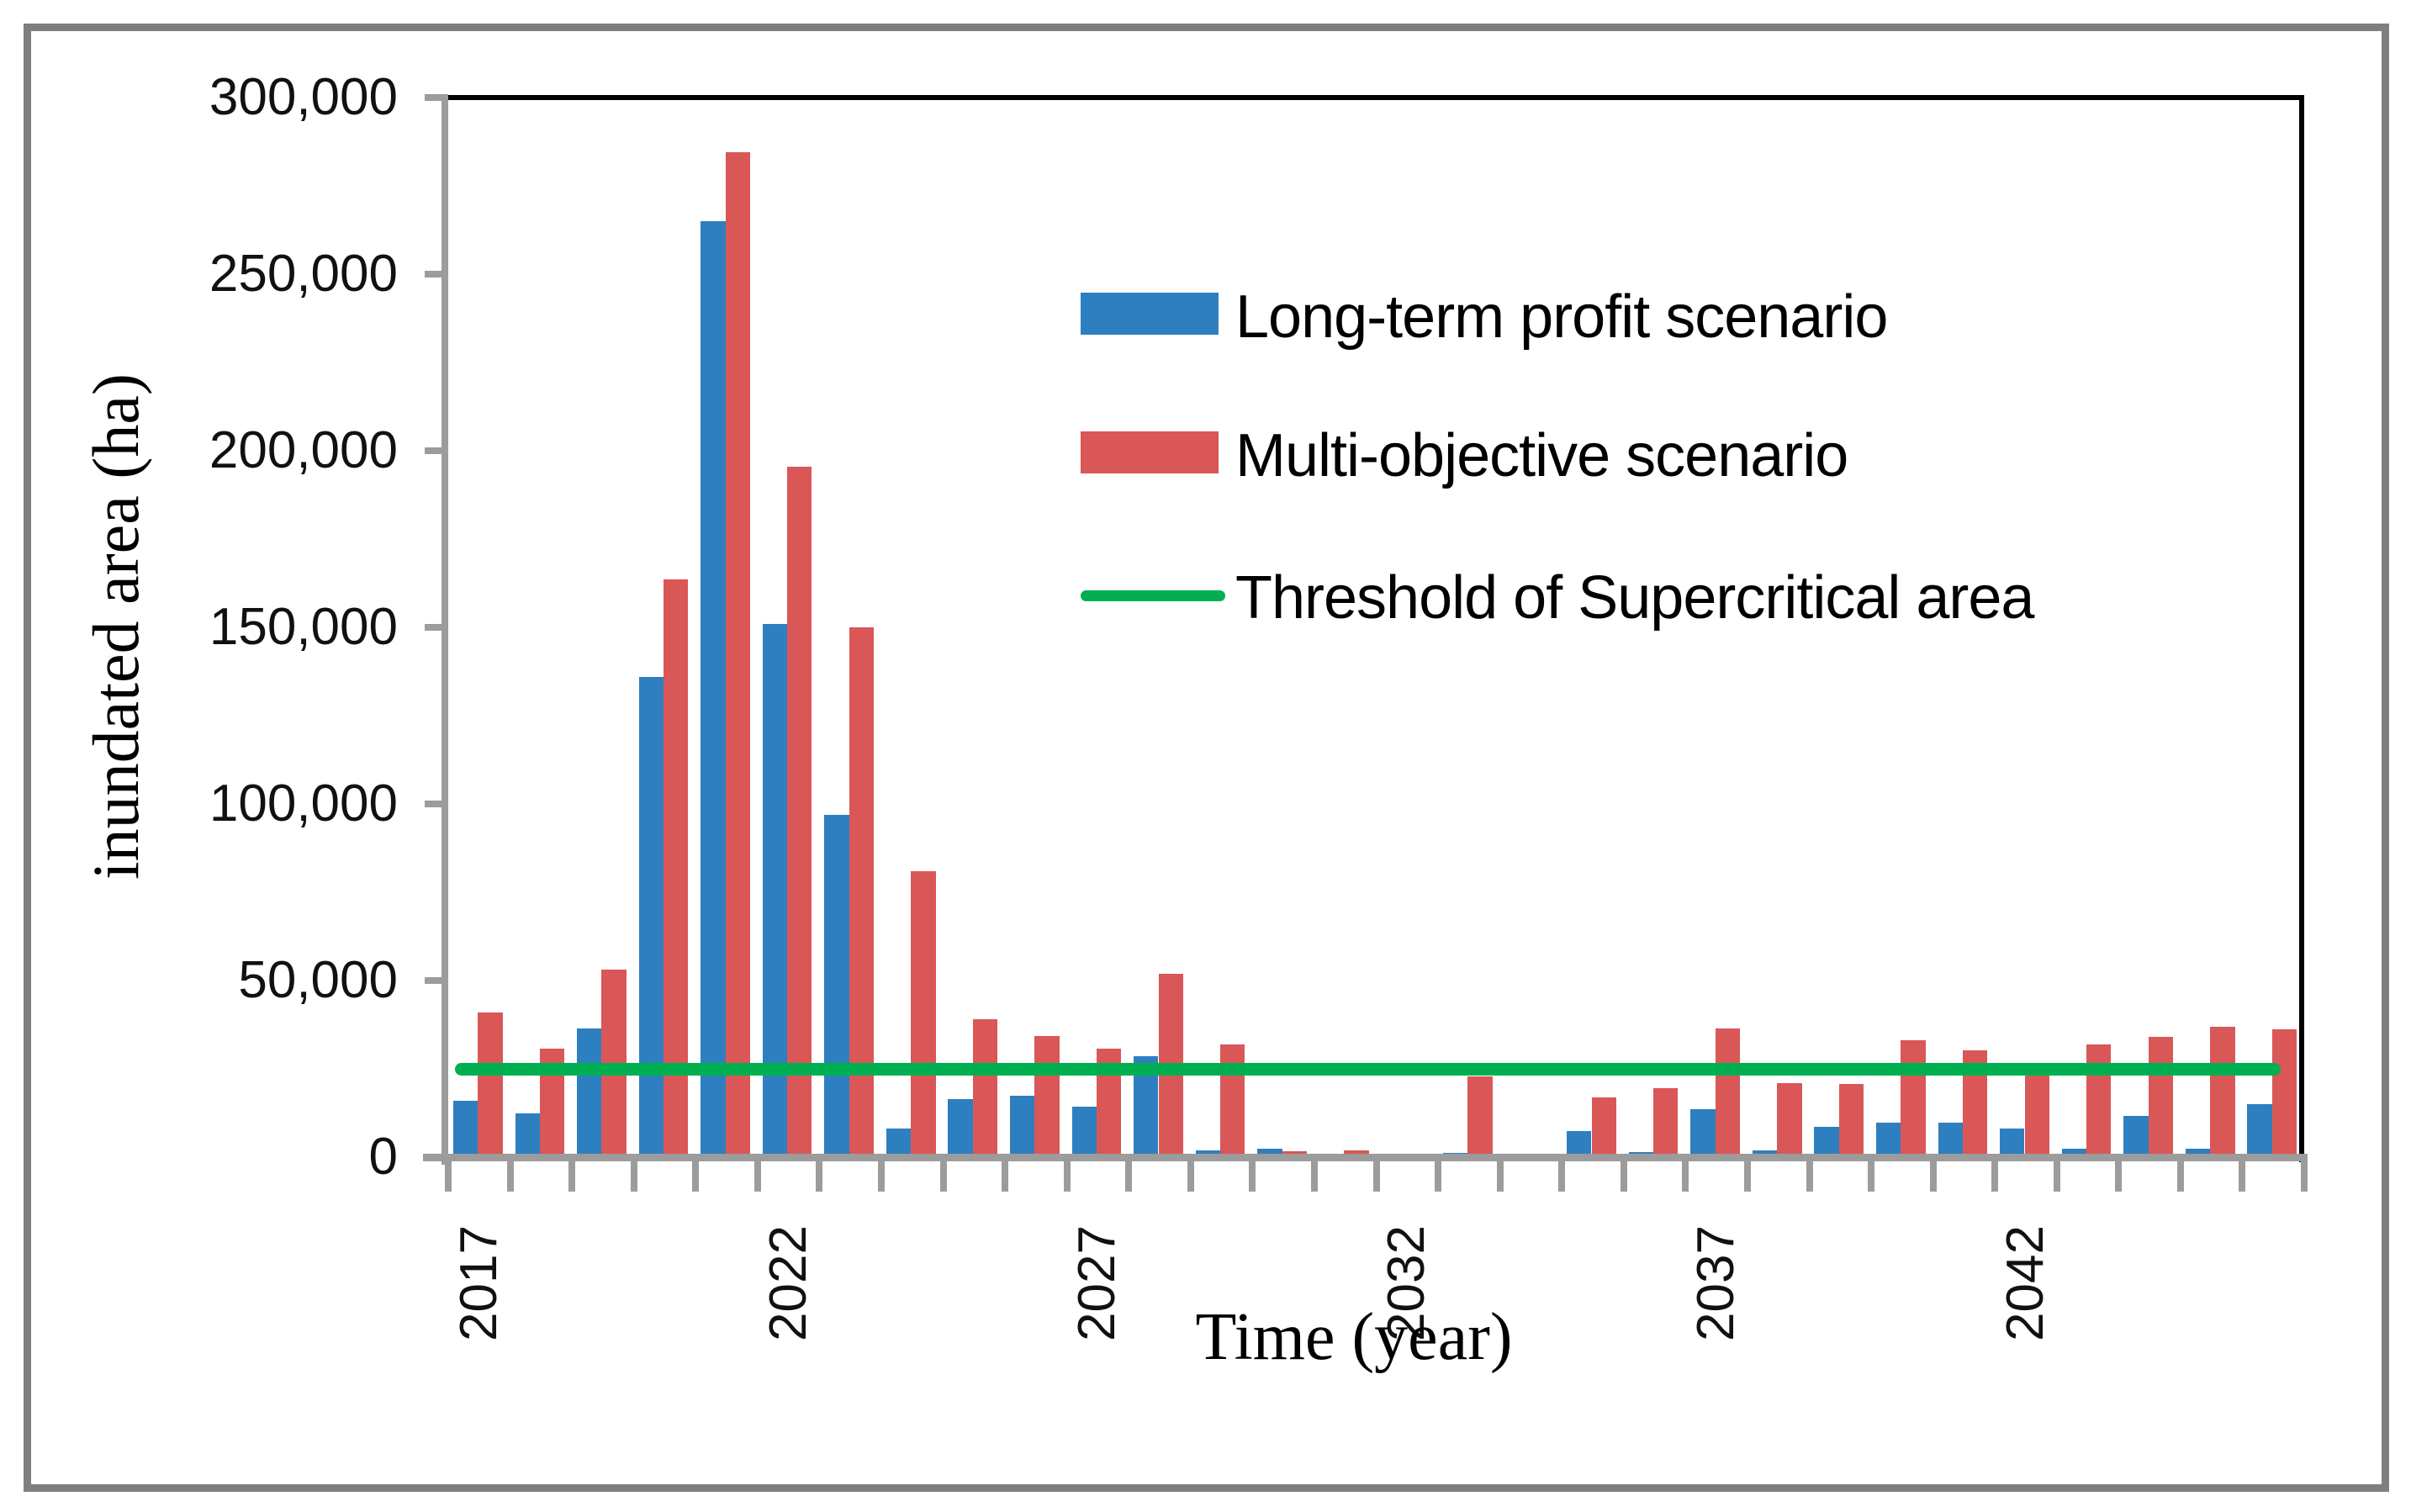 This screenshot has width=2411, height=1512. Describe the element at coordinates (899, 1143) in the screenshot. I see `bar-long-term-2024` at that location.